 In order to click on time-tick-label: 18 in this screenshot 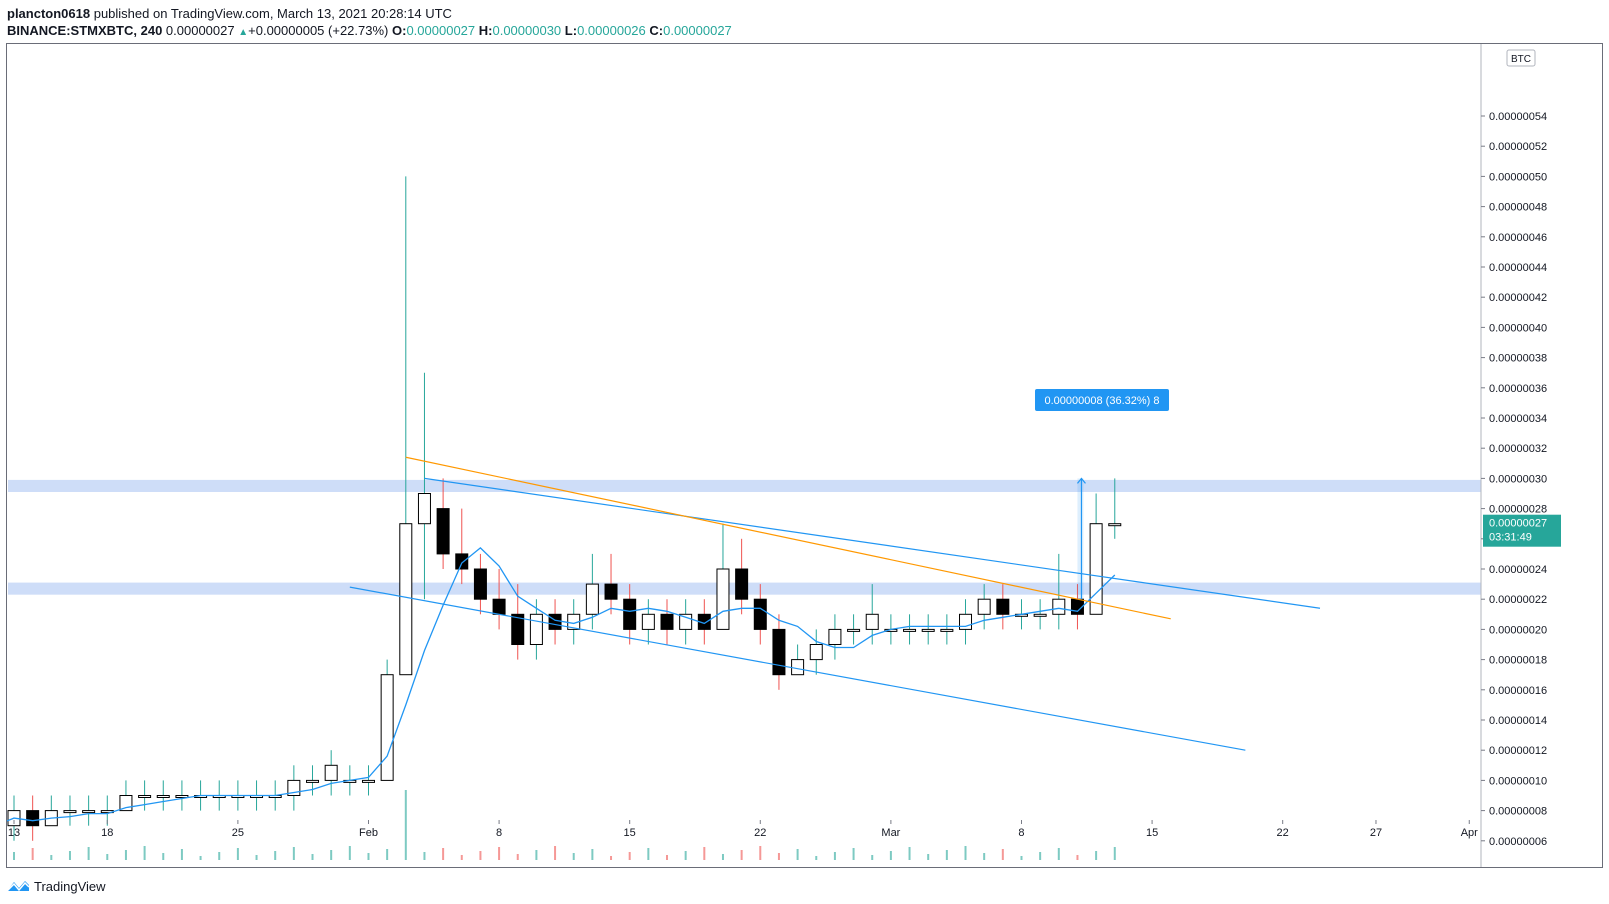, I will do `click(107, 833)`.